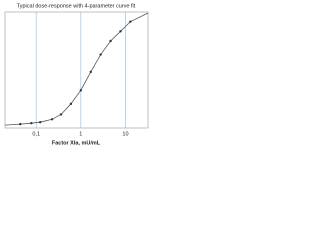  Describe the element at coordinates (76, 143) in the screenshot. I see `x-axis-label: Factor XIa, mU/mL` at that location.